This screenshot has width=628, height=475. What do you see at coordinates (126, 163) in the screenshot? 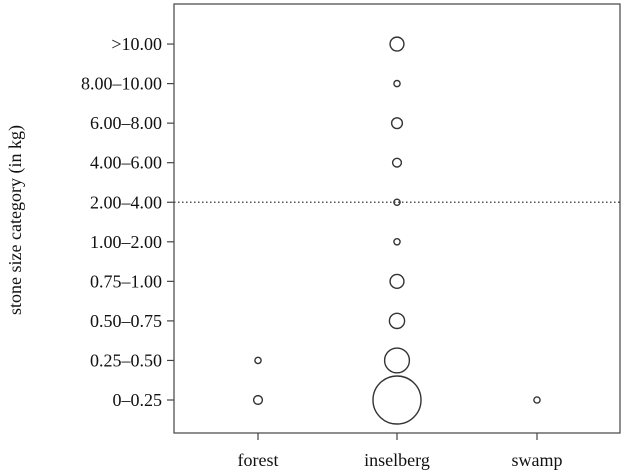
I see `y-tick-label-6: 4.00–6.00` at bounding box center [126, 163].